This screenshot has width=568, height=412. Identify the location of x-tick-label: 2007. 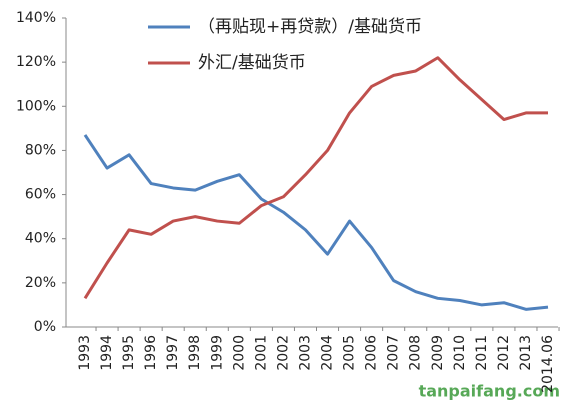
(394, 353).